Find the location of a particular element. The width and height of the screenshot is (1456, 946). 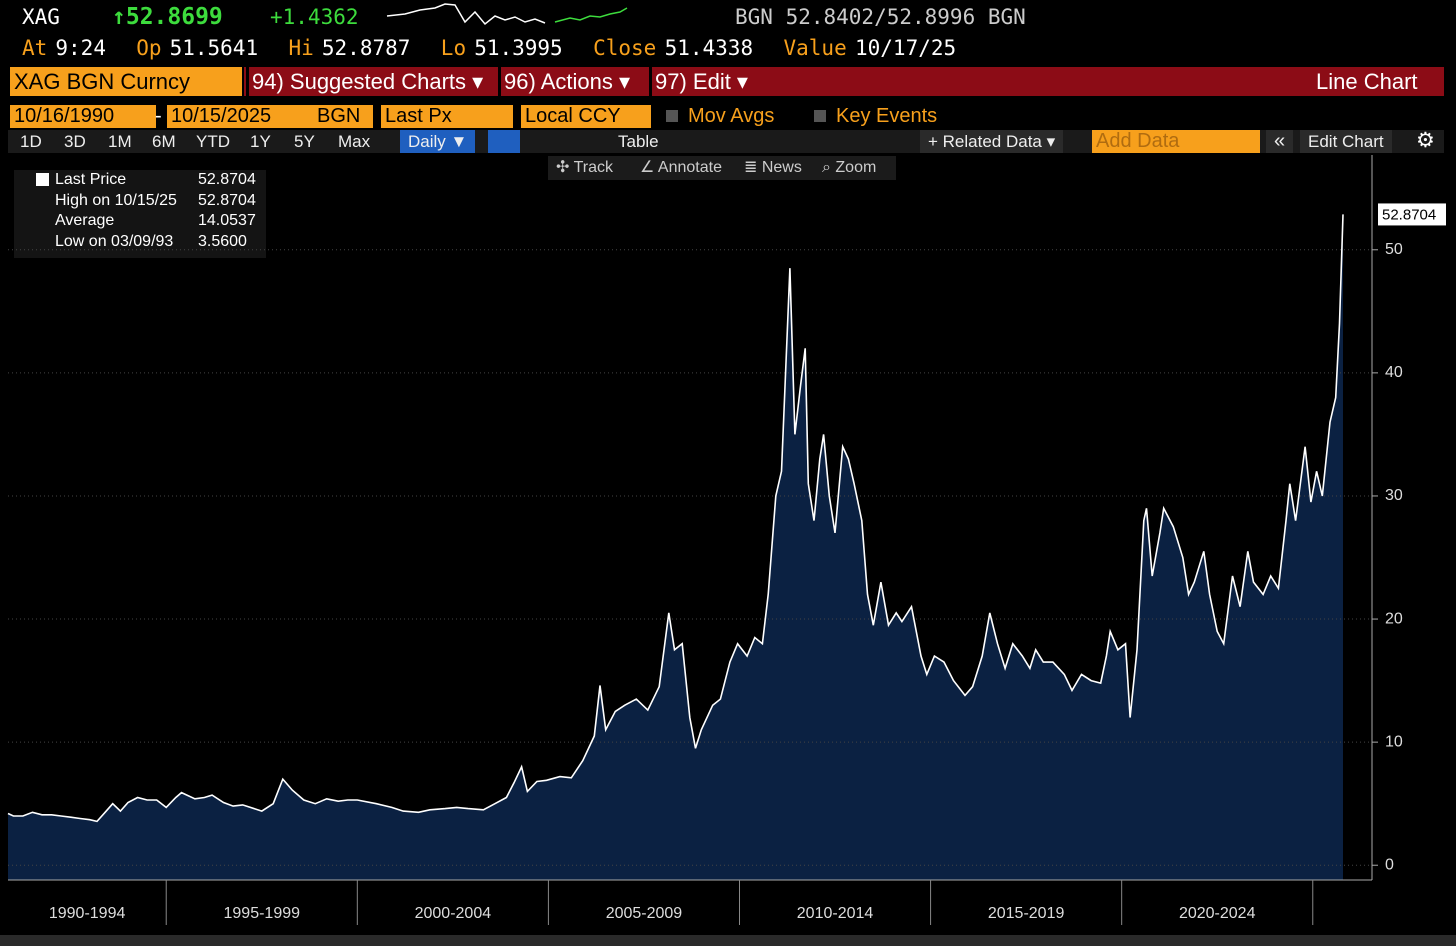

period-button: 6M is located at coordinates (164, 141).